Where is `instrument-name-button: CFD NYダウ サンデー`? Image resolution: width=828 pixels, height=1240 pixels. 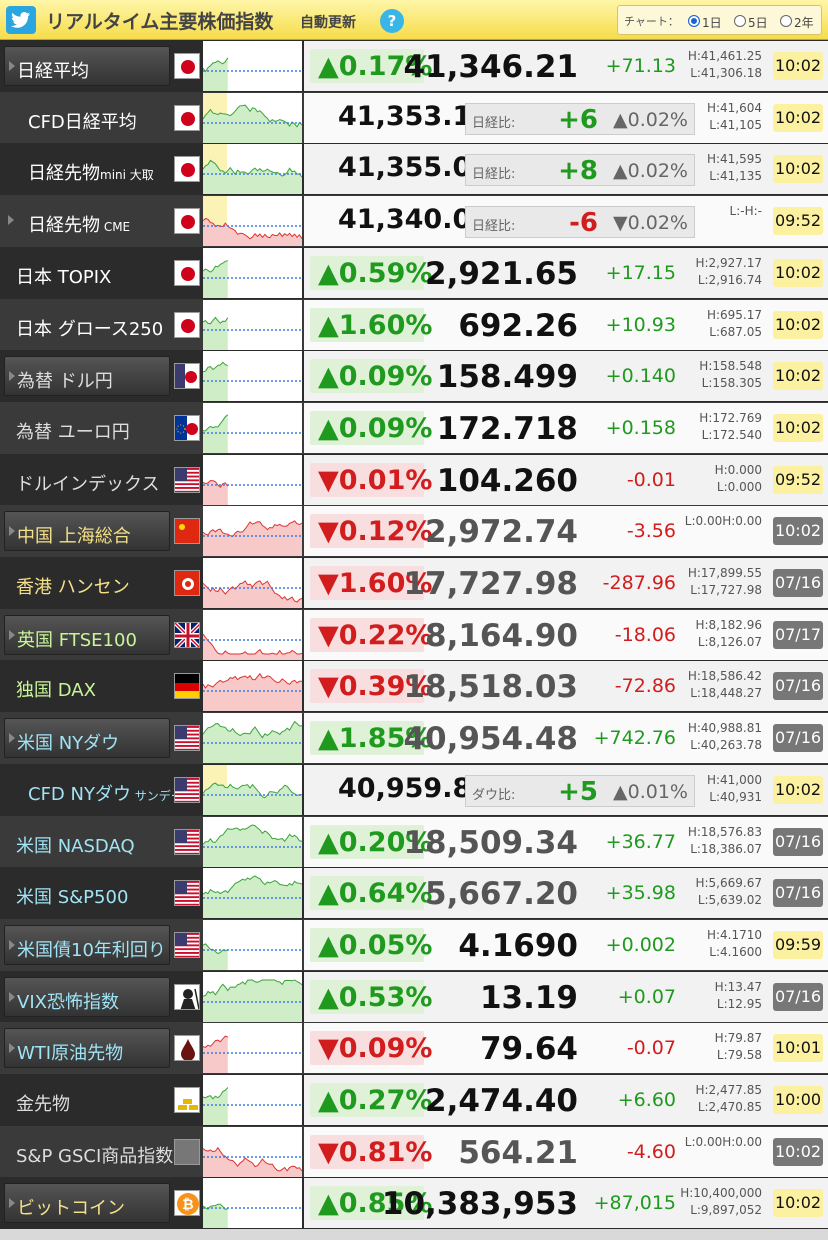 instrument-name-button: CFD NYダウ サンデー is located at coordinates (93, 790).